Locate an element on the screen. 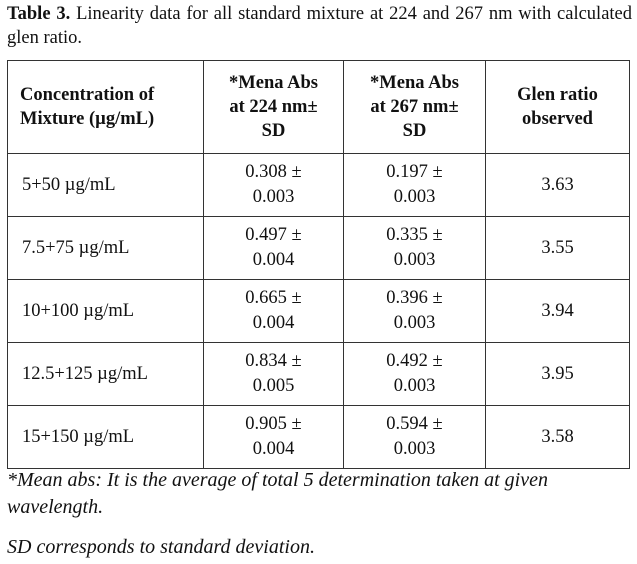  glen-ratio-cell: 3.58 is located at coordinates (557, 437).